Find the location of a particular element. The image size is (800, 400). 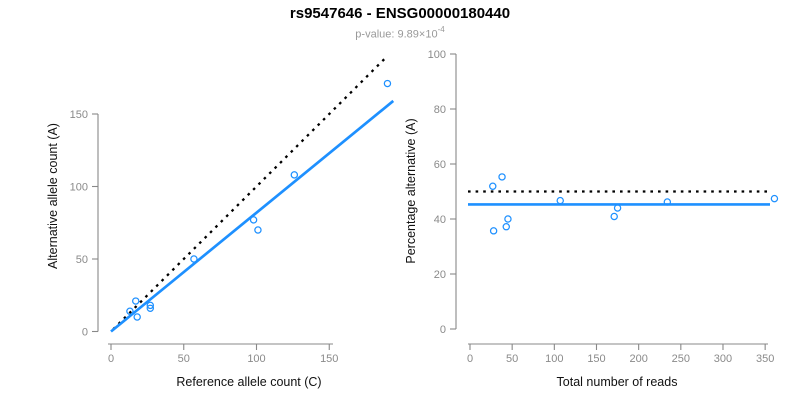

x-tick-label: 350 is located at coordinates (765, 359).